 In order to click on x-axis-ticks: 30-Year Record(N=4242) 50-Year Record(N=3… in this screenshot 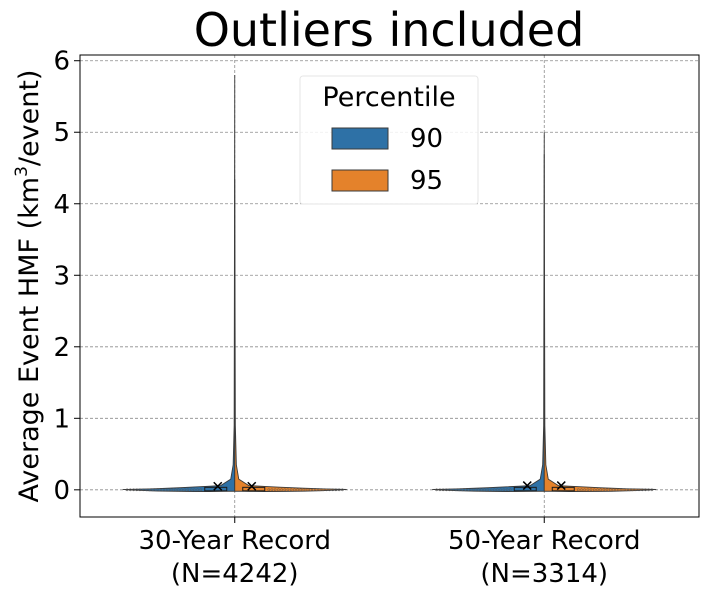, I will do `click(389, 553)`.